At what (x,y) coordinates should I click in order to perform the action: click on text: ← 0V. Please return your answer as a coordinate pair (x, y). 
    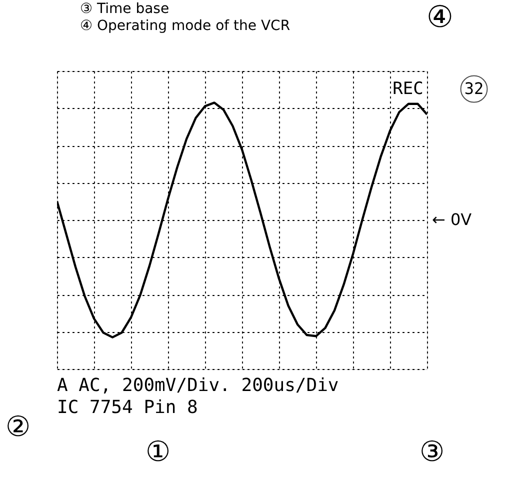
    Looking at the image, I should click on (452, 219).